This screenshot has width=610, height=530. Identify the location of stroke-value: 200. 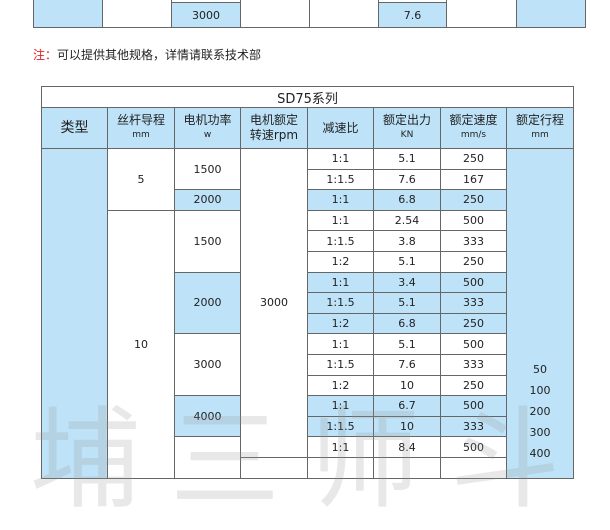
(540, 411).